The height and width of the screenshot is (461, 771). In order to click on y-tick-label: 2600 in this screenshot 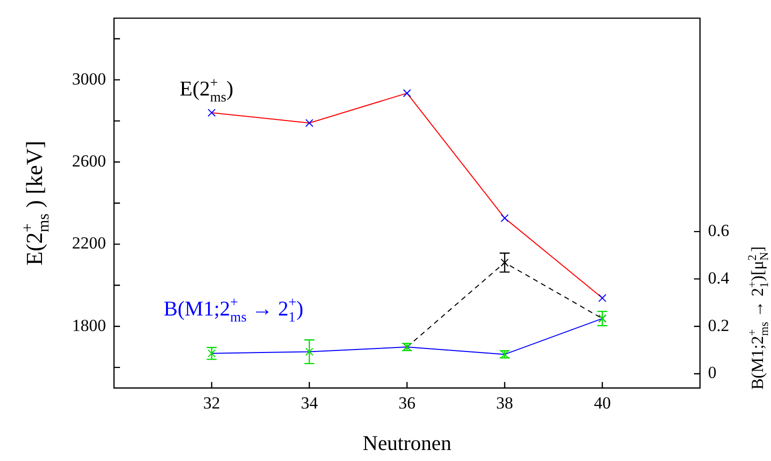, I will do `click(89, 160)`.